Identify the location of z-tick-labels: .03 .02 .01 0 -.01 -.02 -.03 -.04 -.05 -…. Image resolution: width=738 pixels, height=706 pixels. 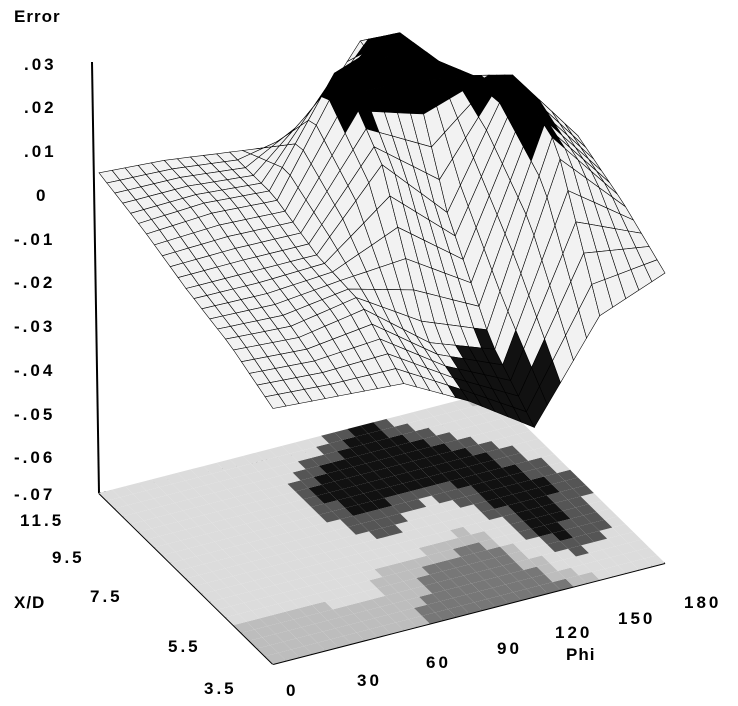
(34, 279).